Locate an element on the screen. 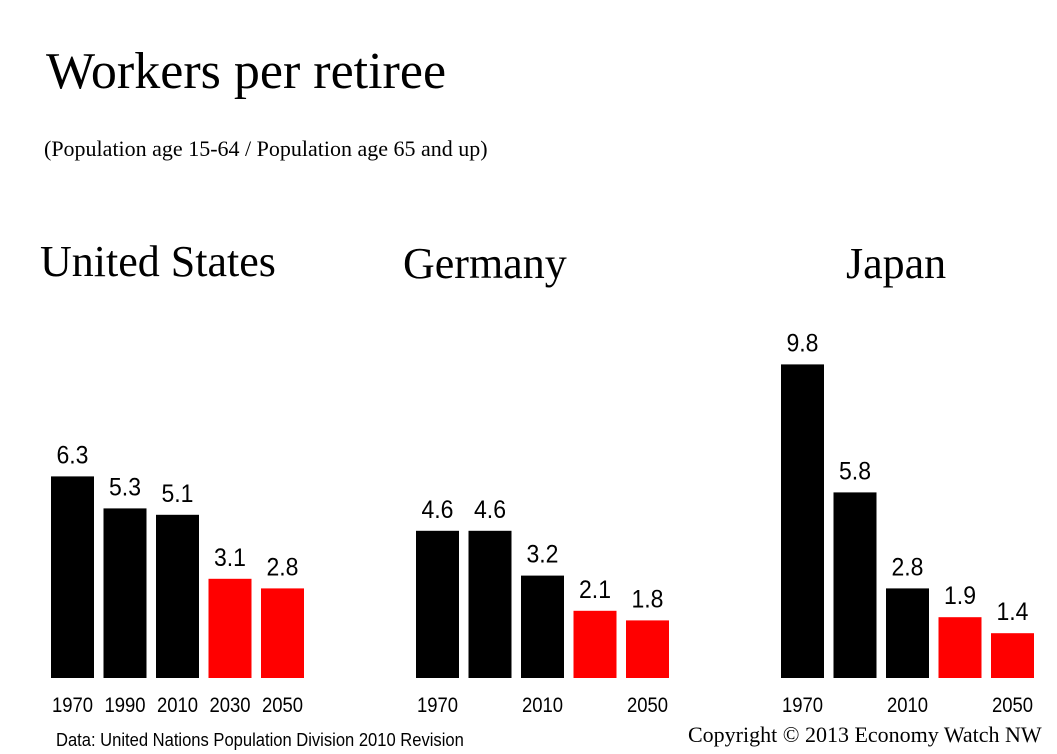 The image size is (1057, 754). panel-title-united-states: United States is located at coordinates (158, 261).